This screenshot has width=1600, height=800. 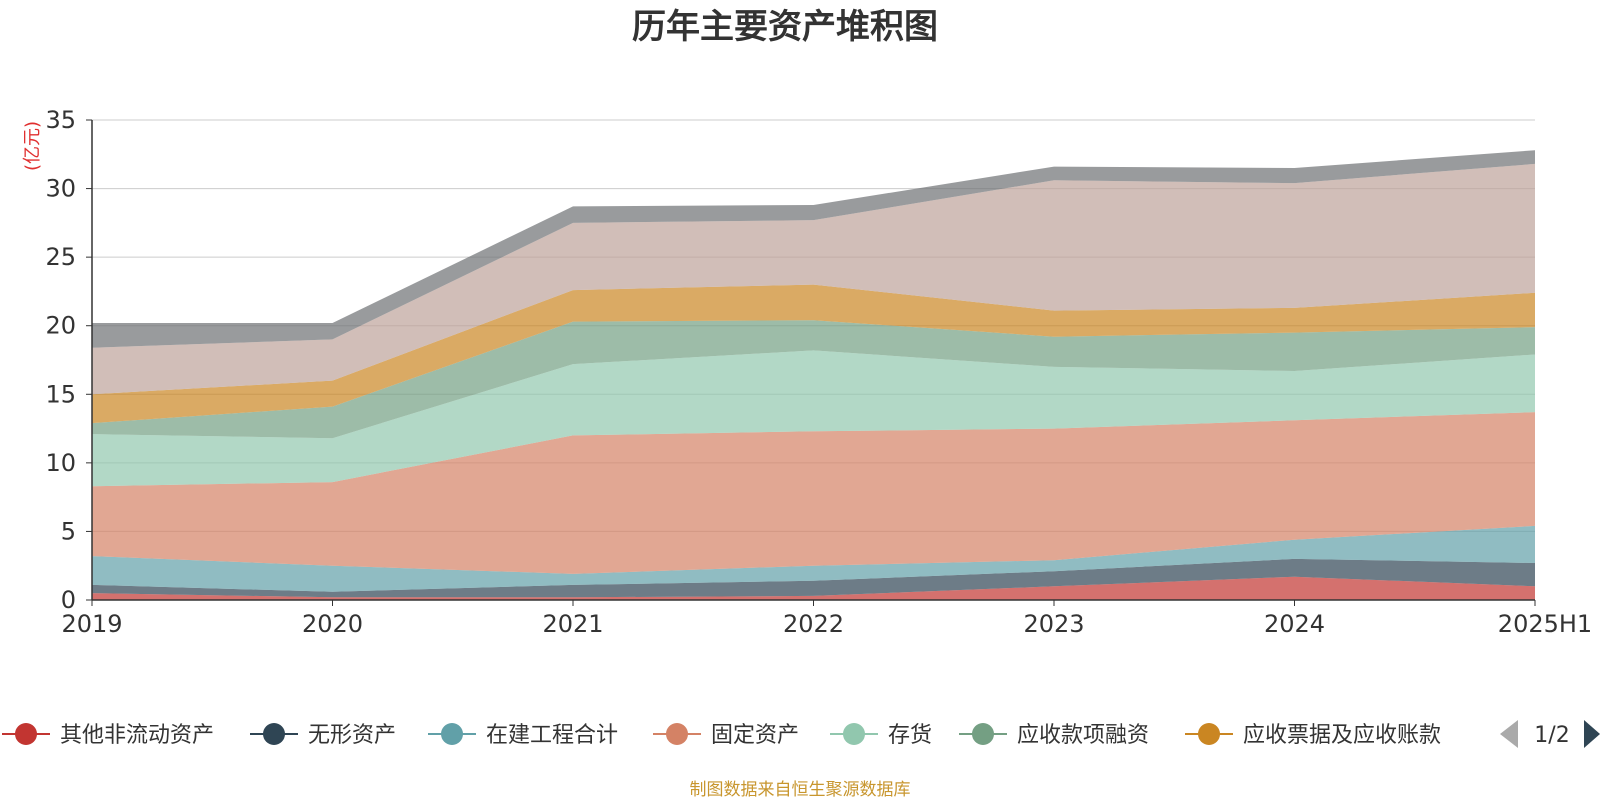 I want to click on legend-label: 应收票据及应收账款, so click(x=1342, y=735).